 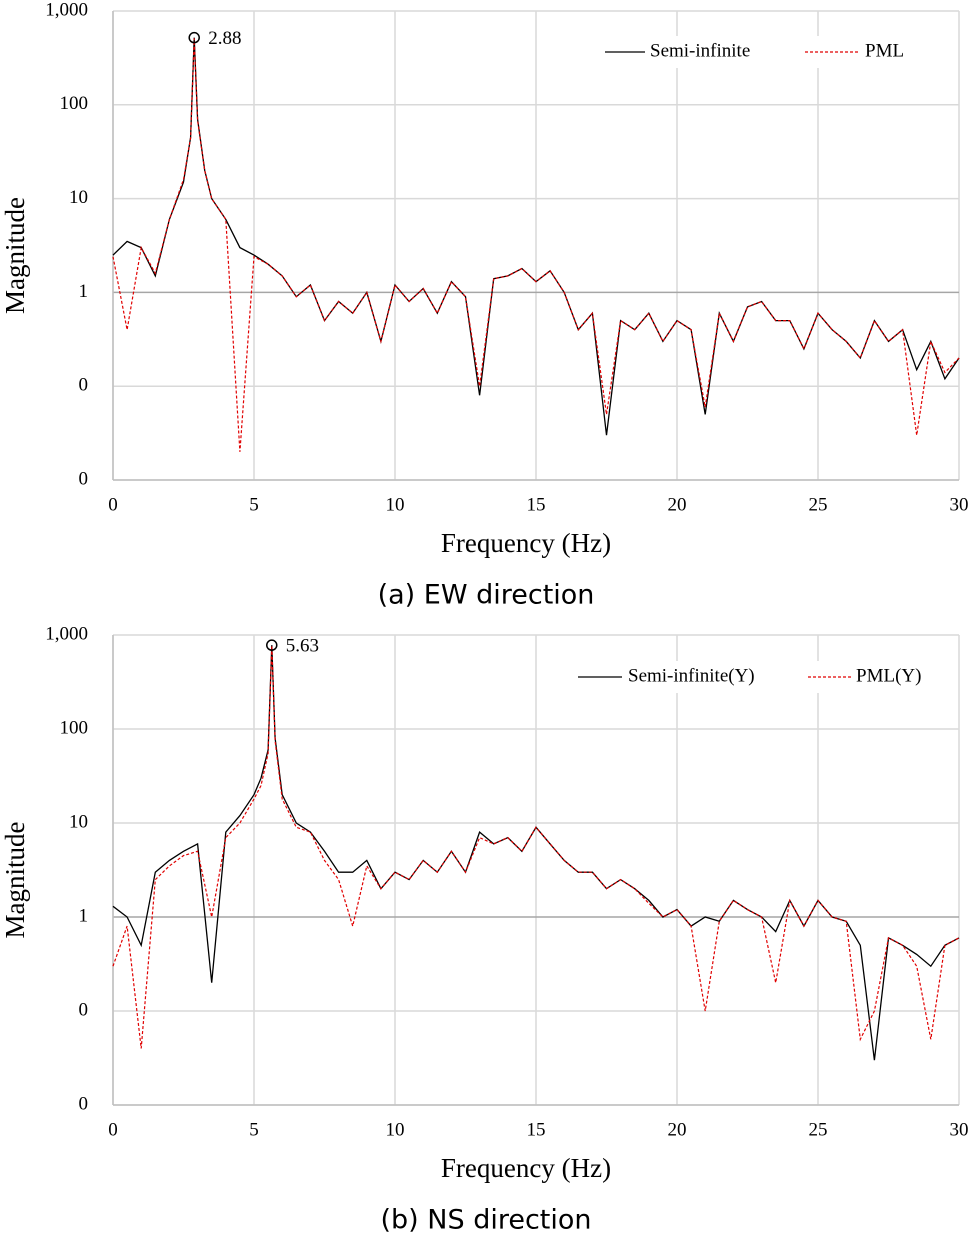 What do you see at coordinates (888, 675) in the screenshot?
I see `legend-label: PML(Y)` at bounding box center [888, 675].